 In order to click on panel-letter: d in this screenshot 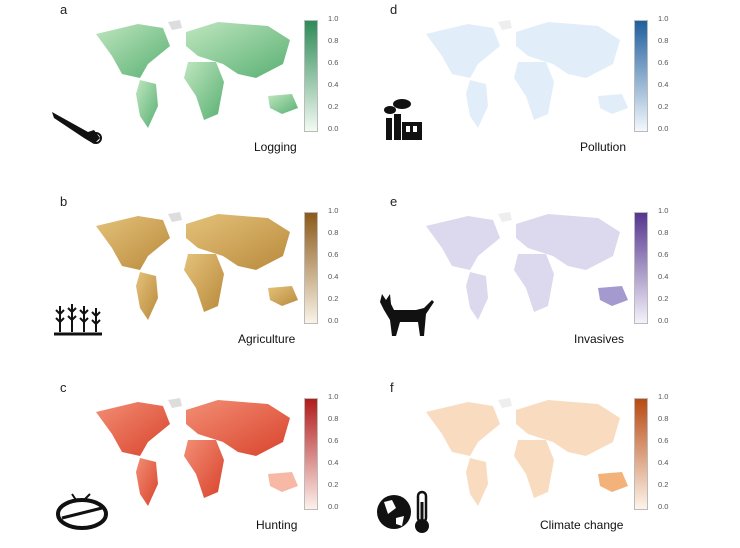, I will do `click(394, 9)`.